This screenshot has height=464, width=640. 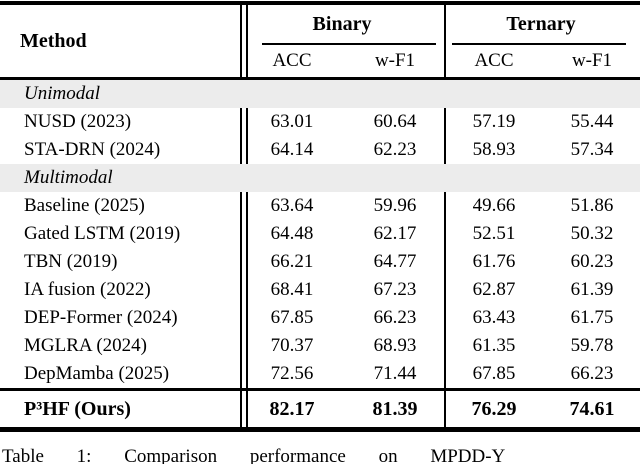 What do you see at coordinates (592, 408) in the screenshot?
I see `cell-ternary-wf1: 74.61` at bounding box center [592, 408].